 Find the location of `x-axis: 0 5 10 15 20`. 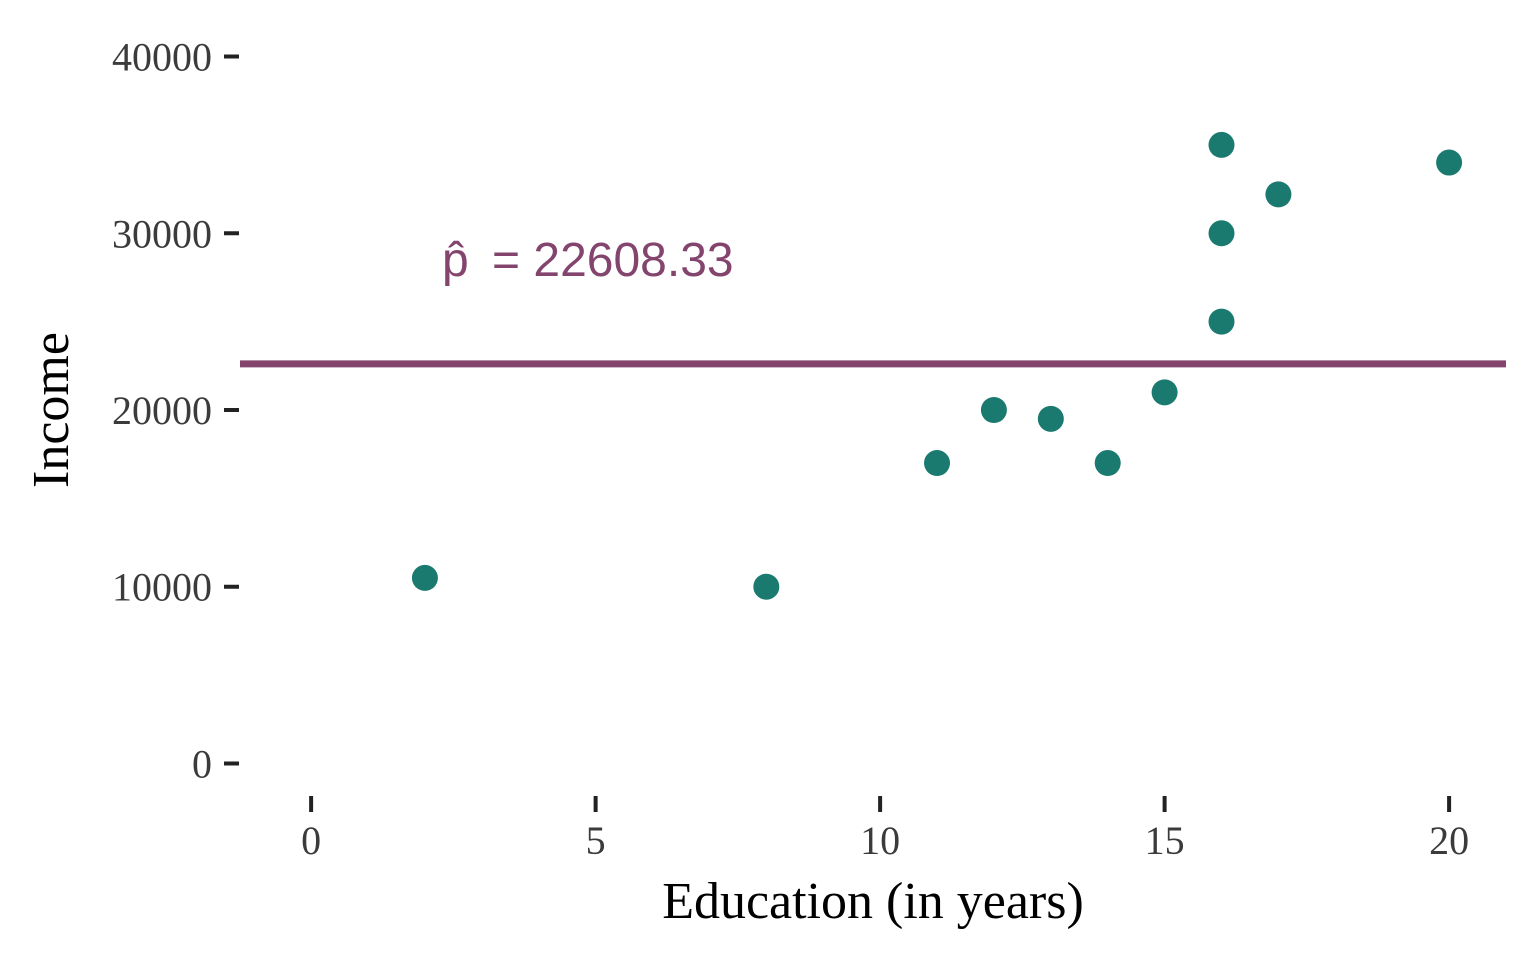

x-axis: 0 5 10 15 20 is located at coordinates (885, 829).